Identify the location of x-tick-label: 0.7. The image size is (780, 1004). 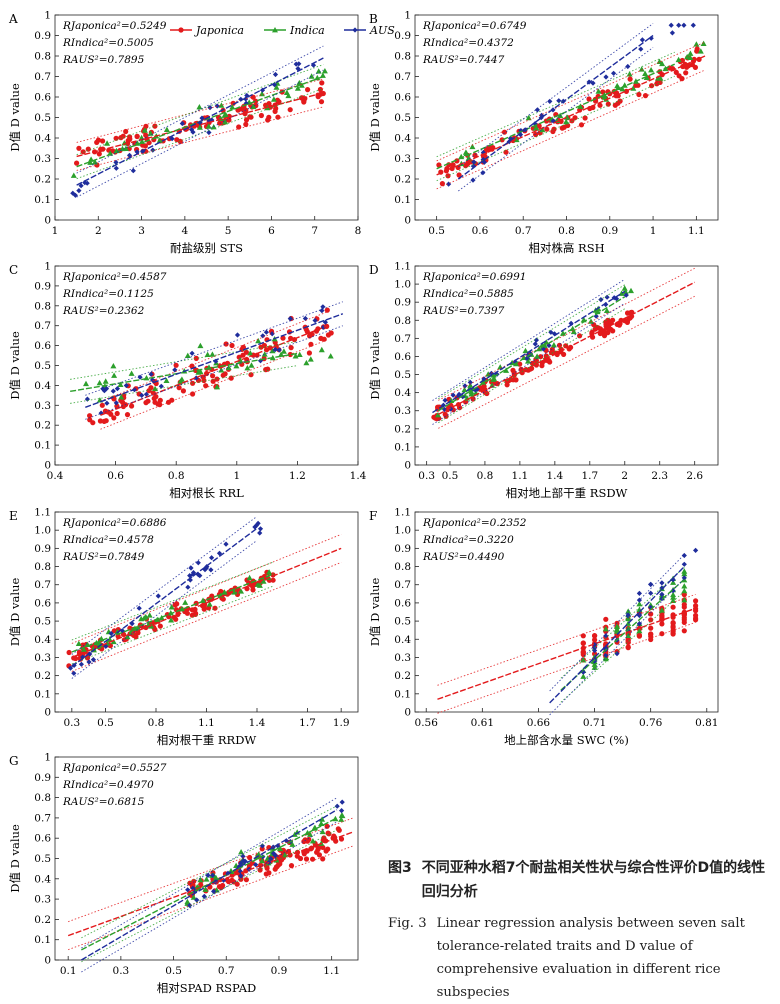
(523, 231).